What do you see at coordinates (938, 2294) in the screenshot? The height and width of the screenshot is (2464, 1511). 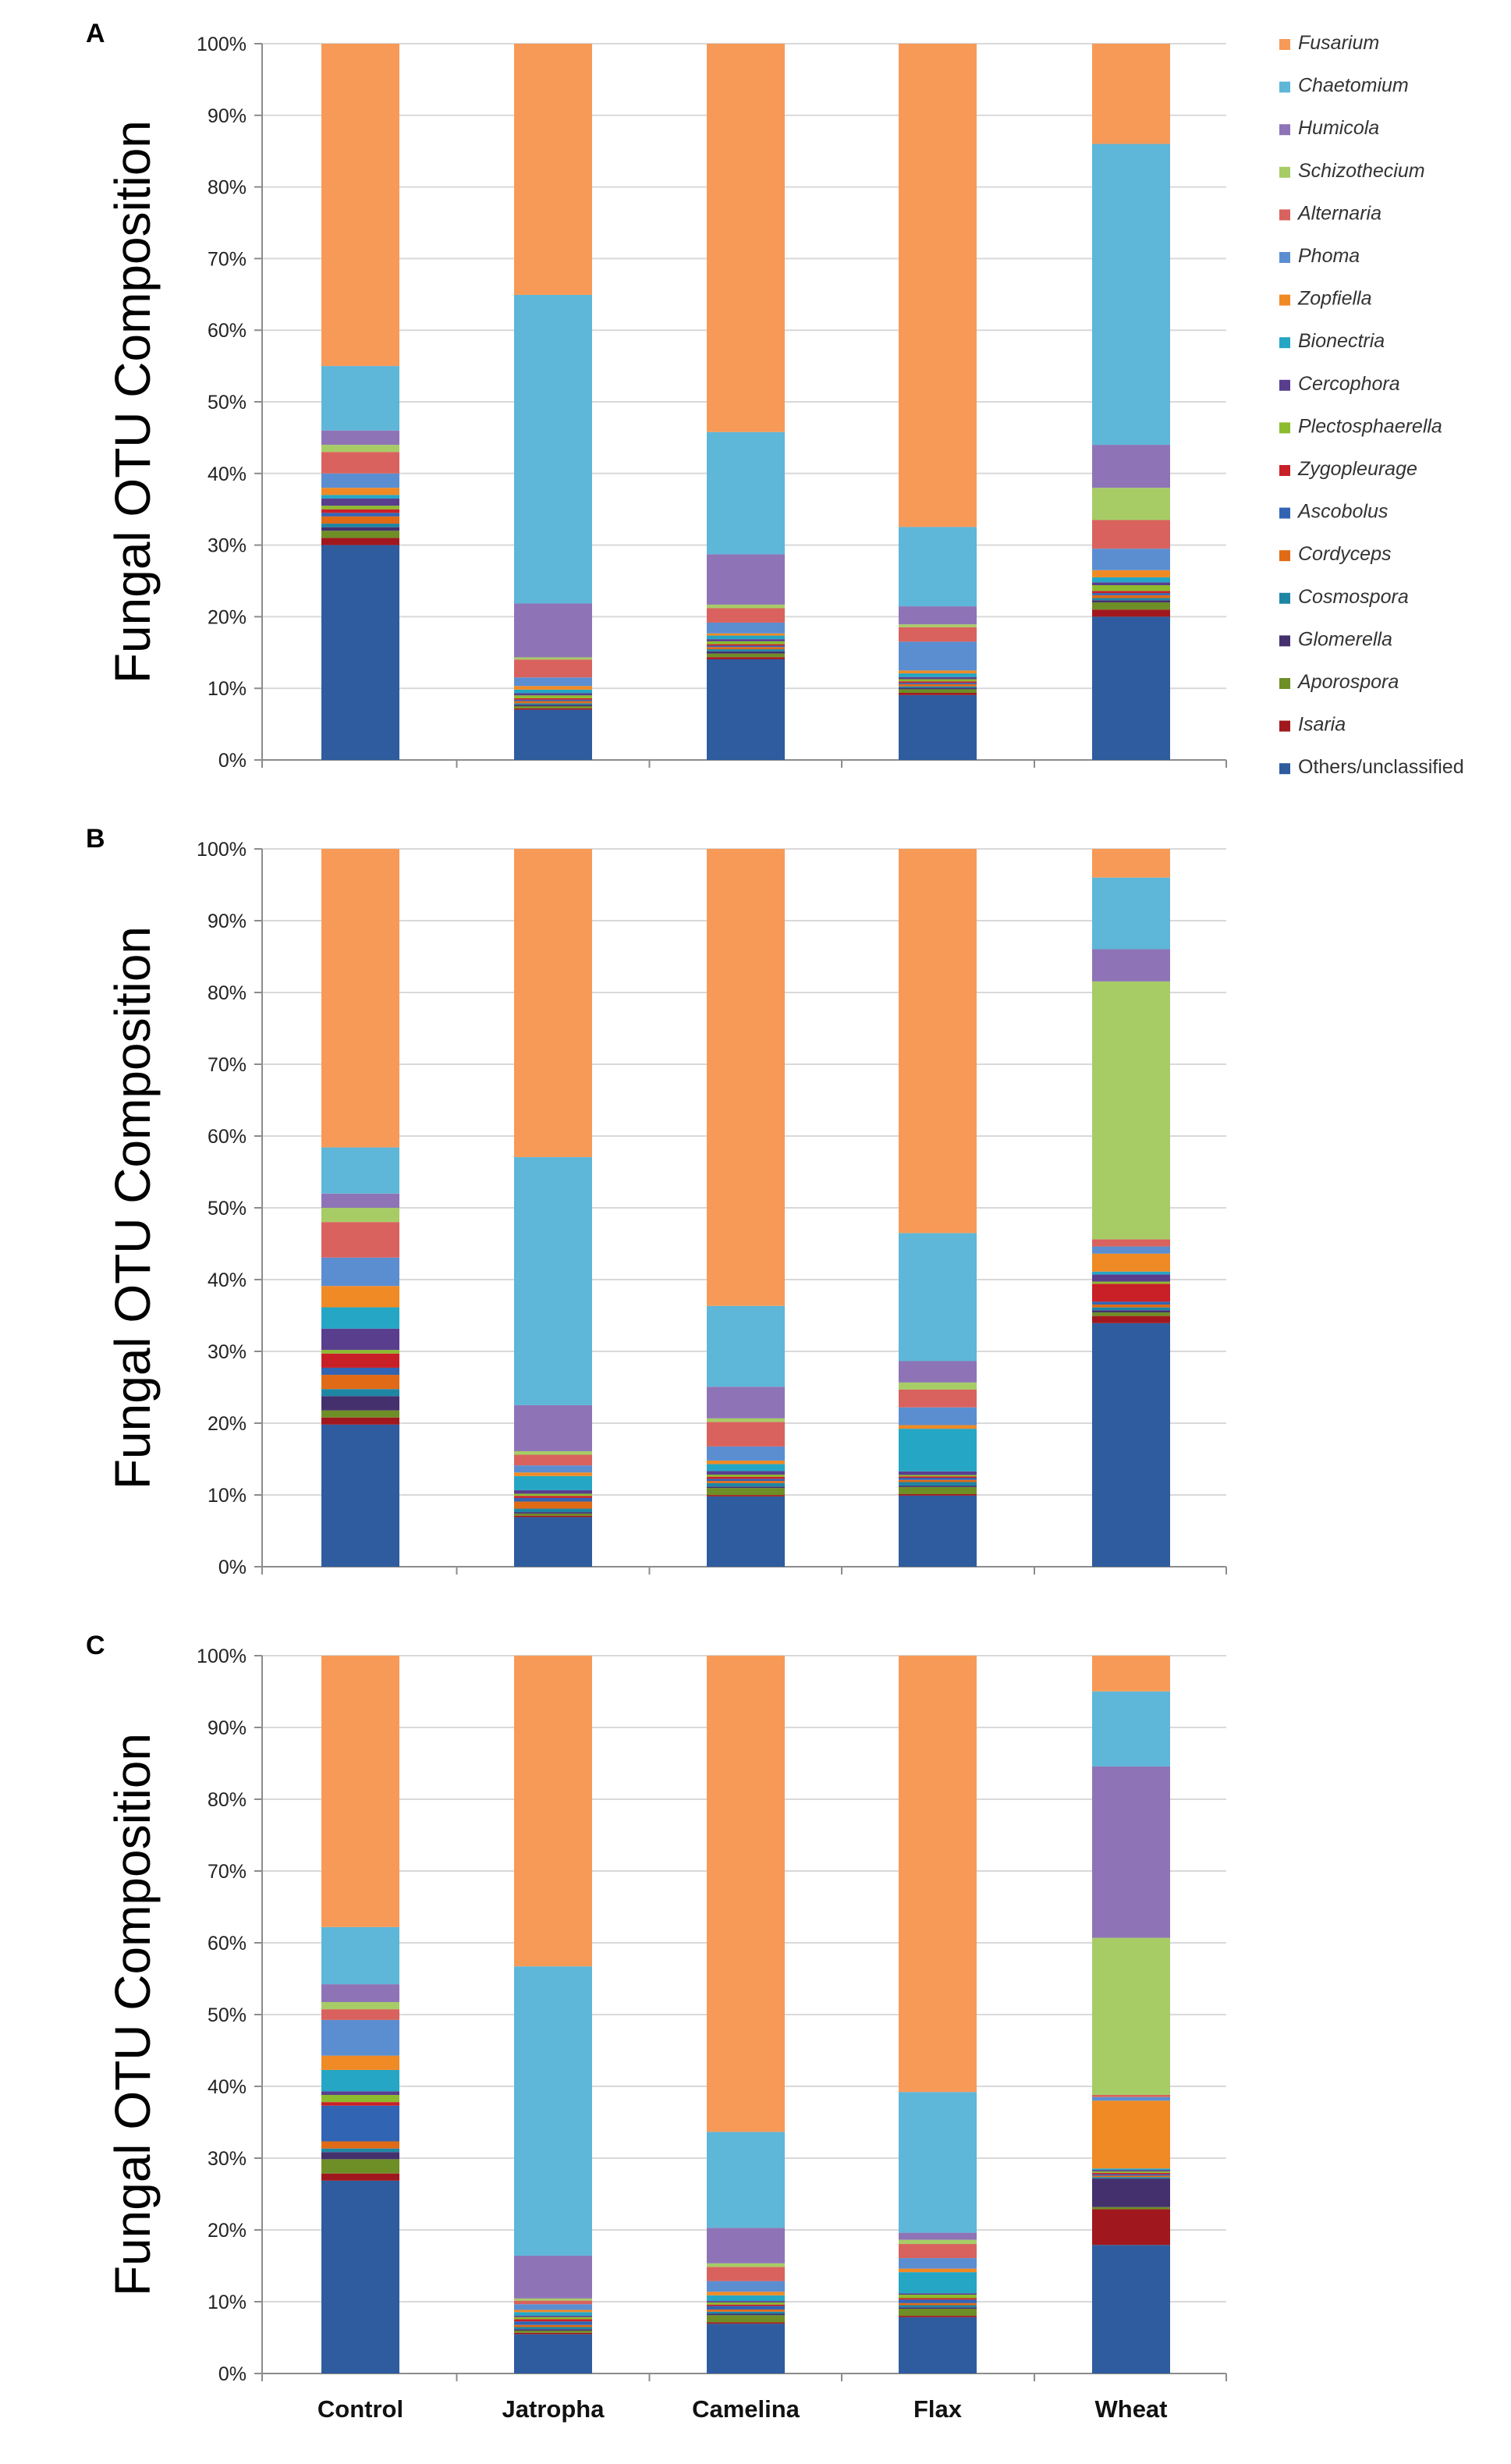 I see `bar-segment-cercophora: Flax – Cercophora: 0.2%` at bounding box center [938, 2294].